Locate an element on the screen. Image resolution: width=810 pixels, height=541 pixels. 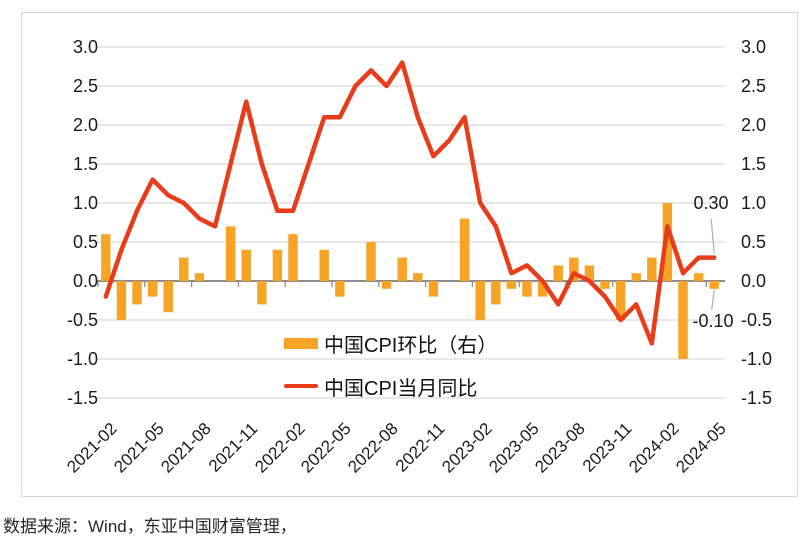
annotation-bar-end-value: -0.10 is located at coordinates (713, 321).